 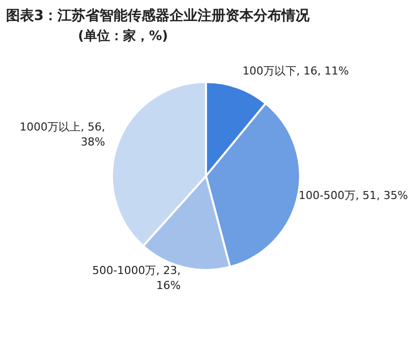 What do you see at coordinates (136, 278) in the screenshot?
I see `slice-label: 500-1000万, 23, 16%` at bounding box center [136, 278].